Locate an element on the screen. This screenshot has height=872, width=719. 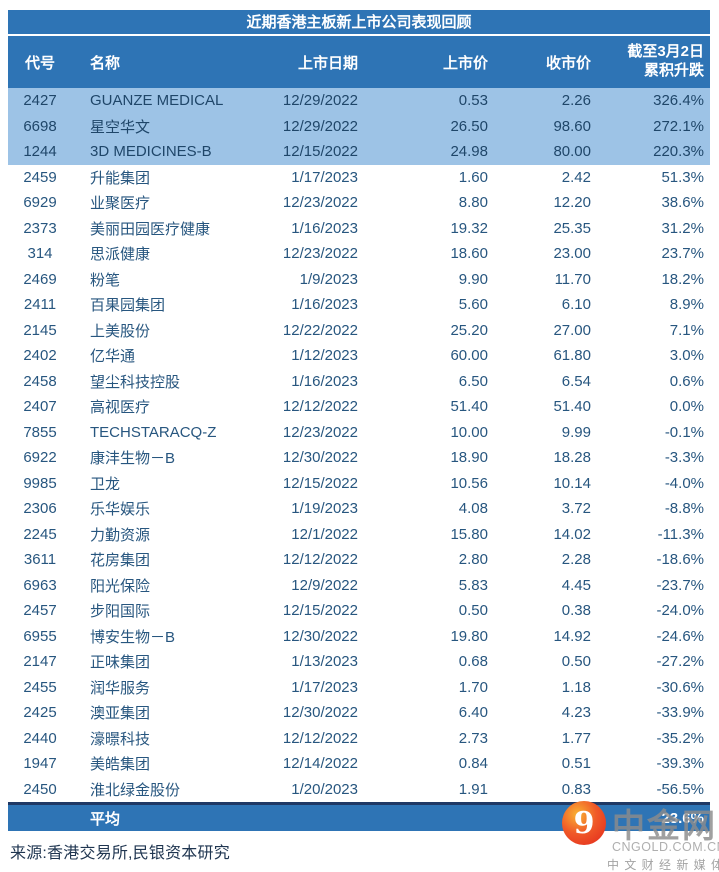
col-header-name: 名称 is located at coordinates (105, 63).